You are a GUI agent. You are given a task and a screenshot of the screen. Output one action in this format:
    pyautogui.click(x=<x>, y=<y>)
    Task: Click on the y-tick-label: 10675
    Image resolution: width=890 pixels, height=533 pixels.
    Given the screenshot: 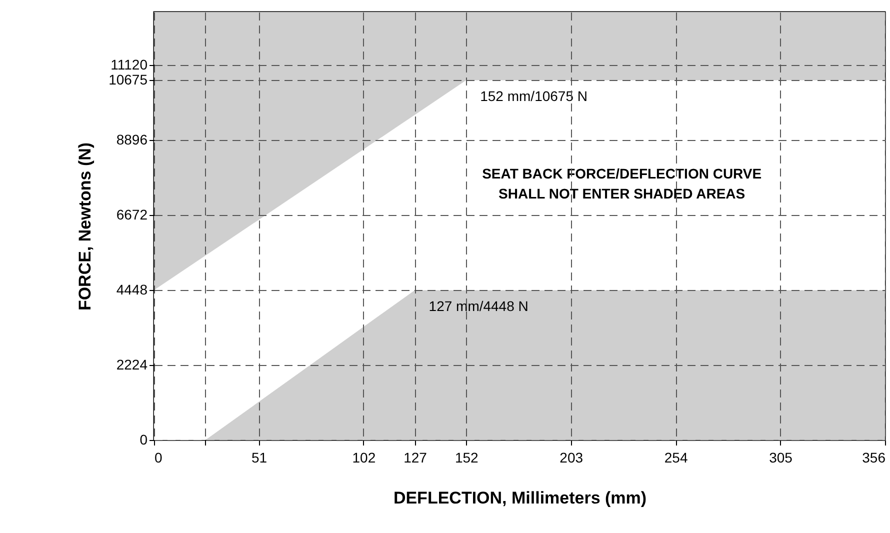 What is the action you would take?
    pyautogui.click(x=128, y=80)
    